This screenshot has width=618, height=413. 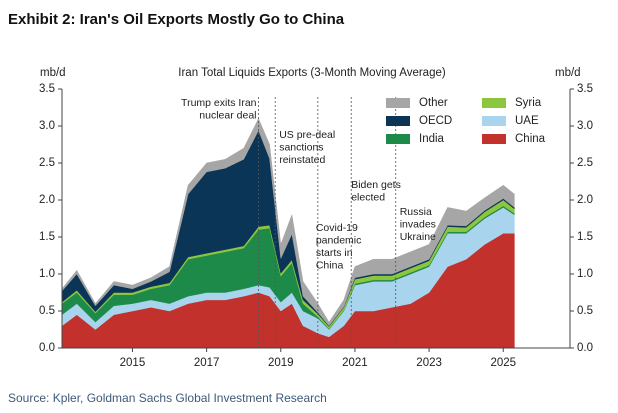 What do you see at coordinates (330, 265) in the screenshot?
I see `annotation: China` at bounding box center [330, 265].